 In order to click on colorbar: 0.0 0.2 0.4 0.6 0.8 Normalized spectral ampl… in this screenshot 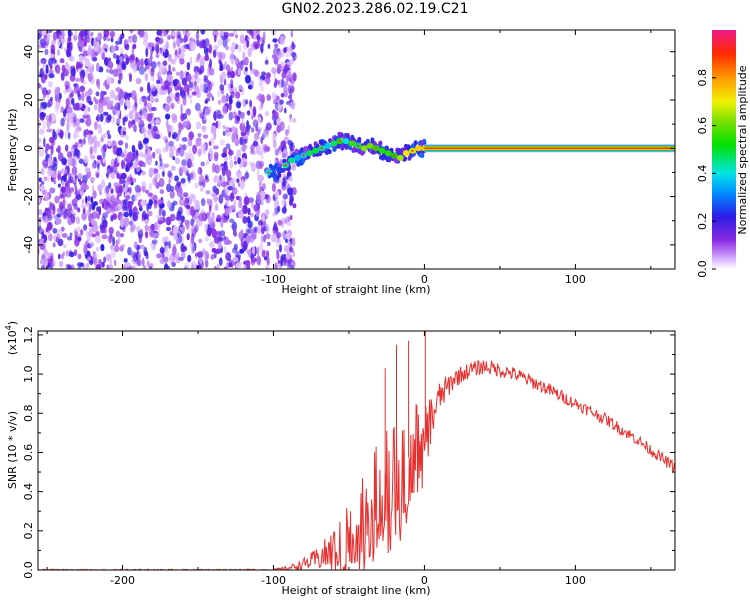, I will do `click(722, 154)`.